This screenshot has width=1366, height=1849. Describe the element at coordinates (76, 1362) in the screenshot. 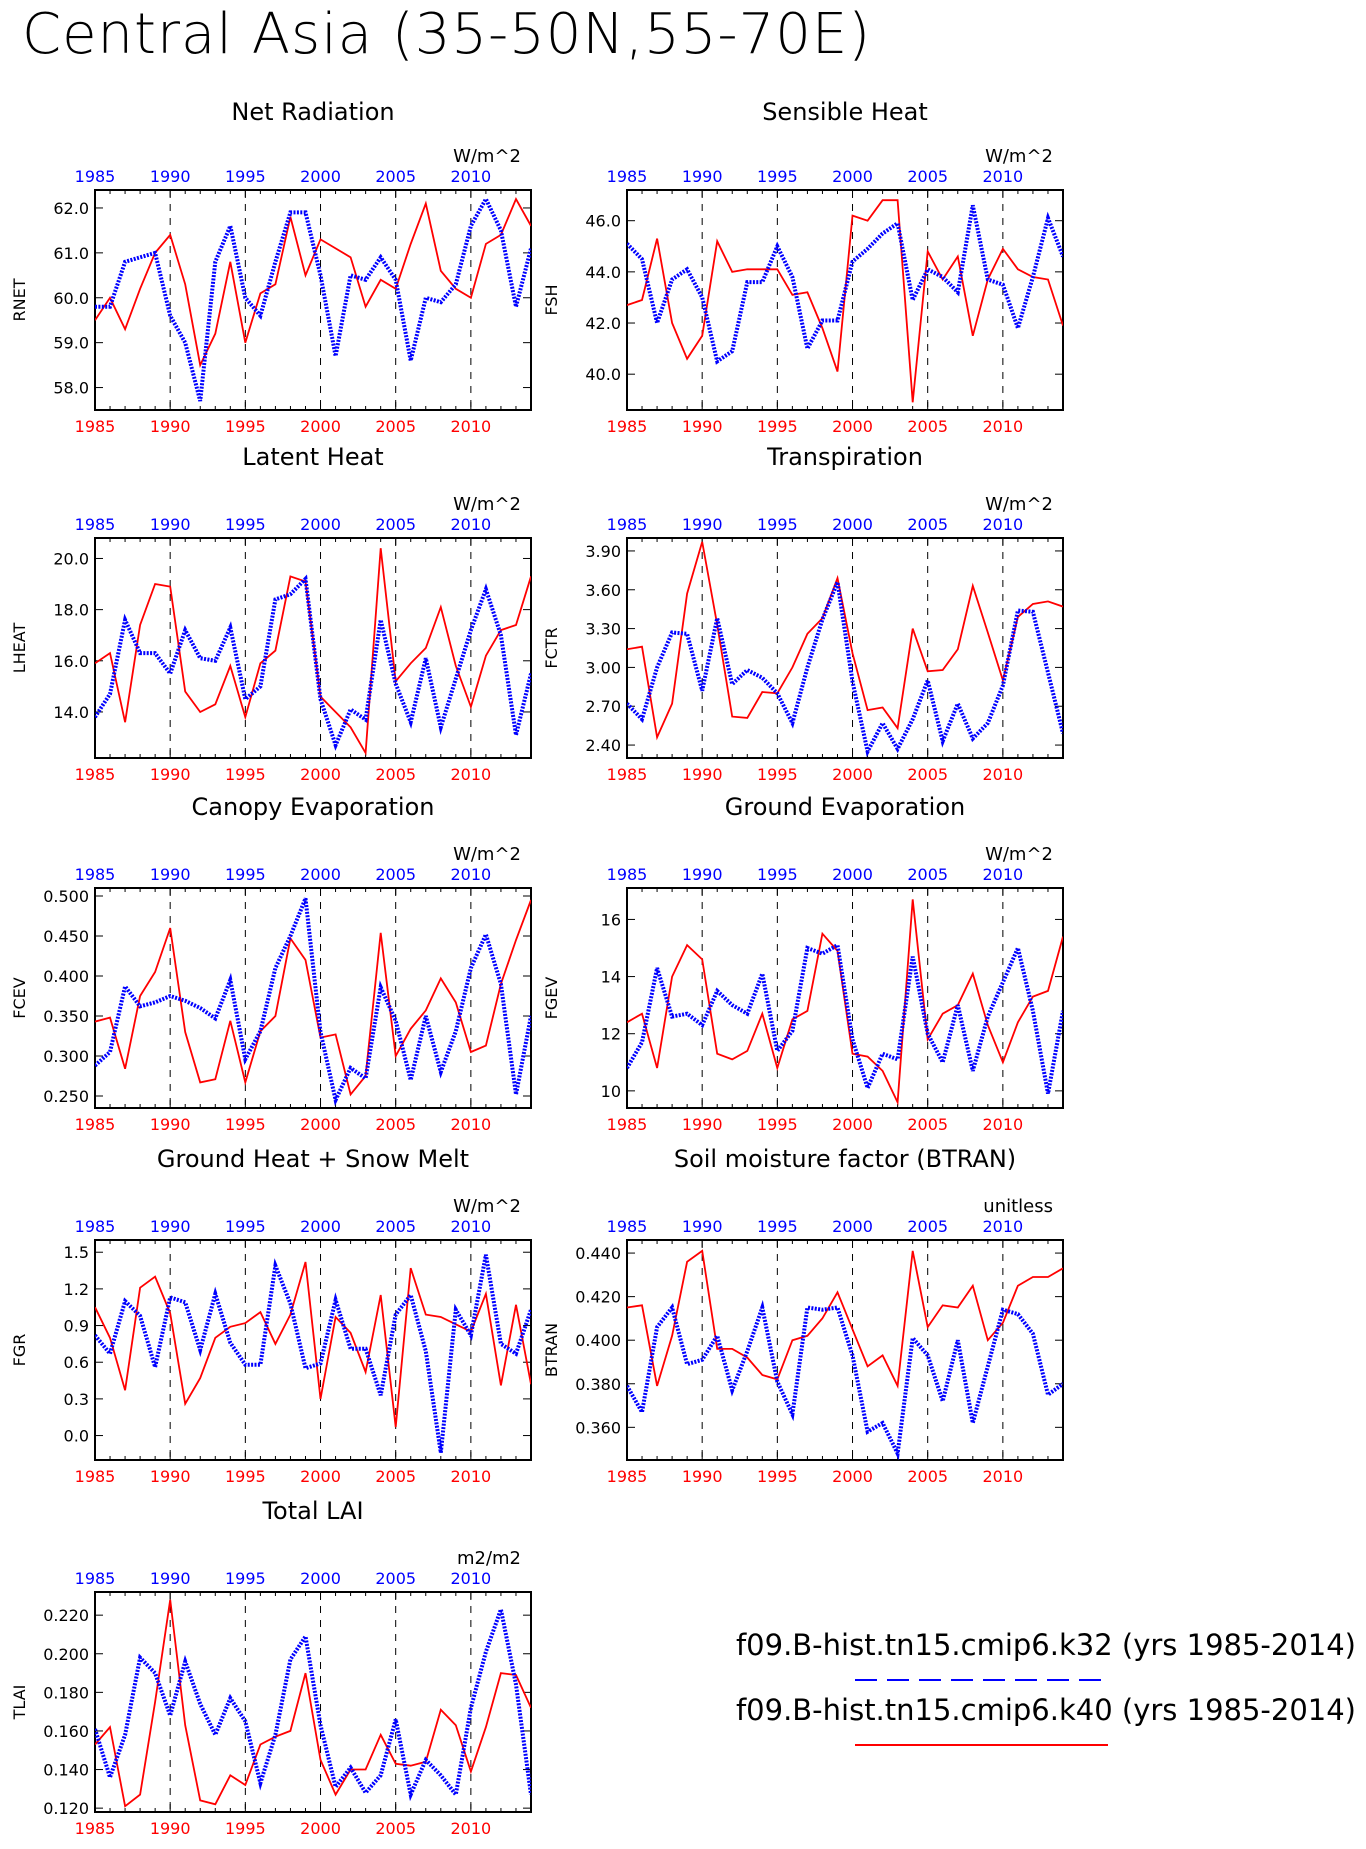

I see `y-tick-label: 0.6` at that location.